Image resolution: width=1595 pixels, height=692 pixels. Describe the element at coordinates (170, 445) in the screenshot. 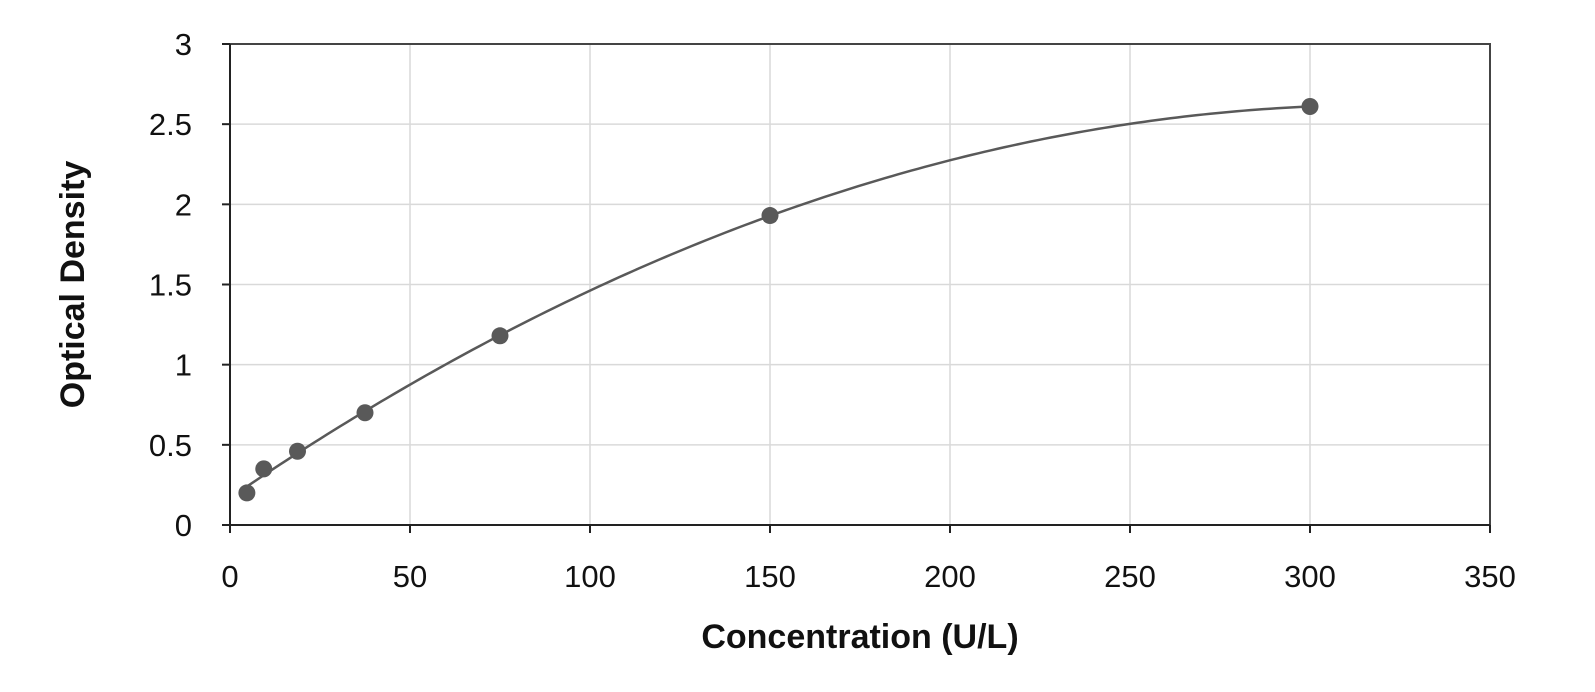

I see `y-tick-label-1: 0.5` at that location.